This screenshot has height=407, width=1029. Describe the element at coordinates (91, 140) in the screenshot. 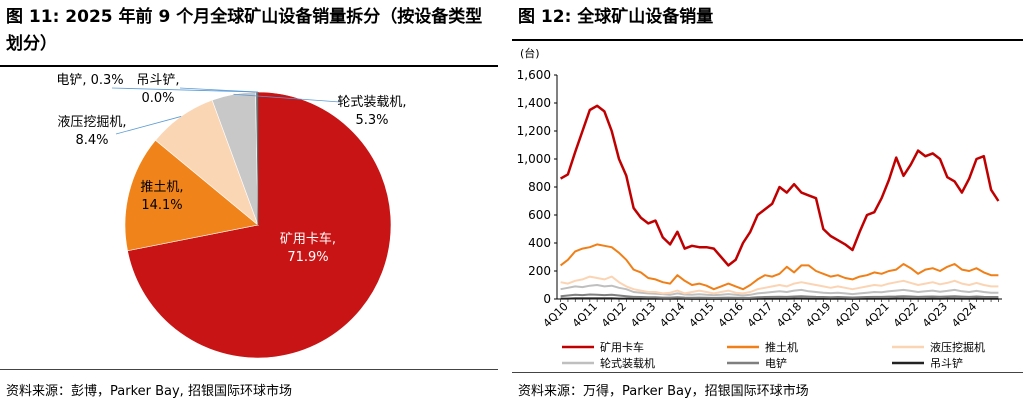

I see `pie-label-value-2: 8.4%` at that location.